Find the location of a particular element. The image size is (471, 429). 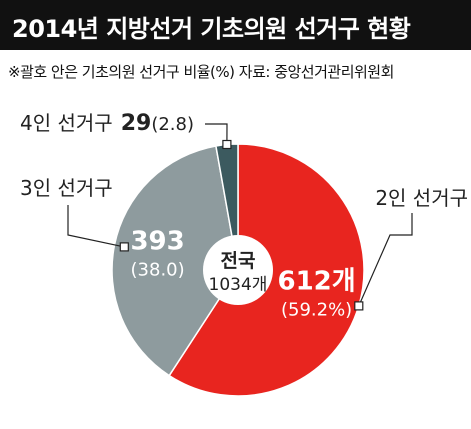

title-bar: 2014년 지방선거 기초의원 선거구 현황 is located at coordinates (235, 25).